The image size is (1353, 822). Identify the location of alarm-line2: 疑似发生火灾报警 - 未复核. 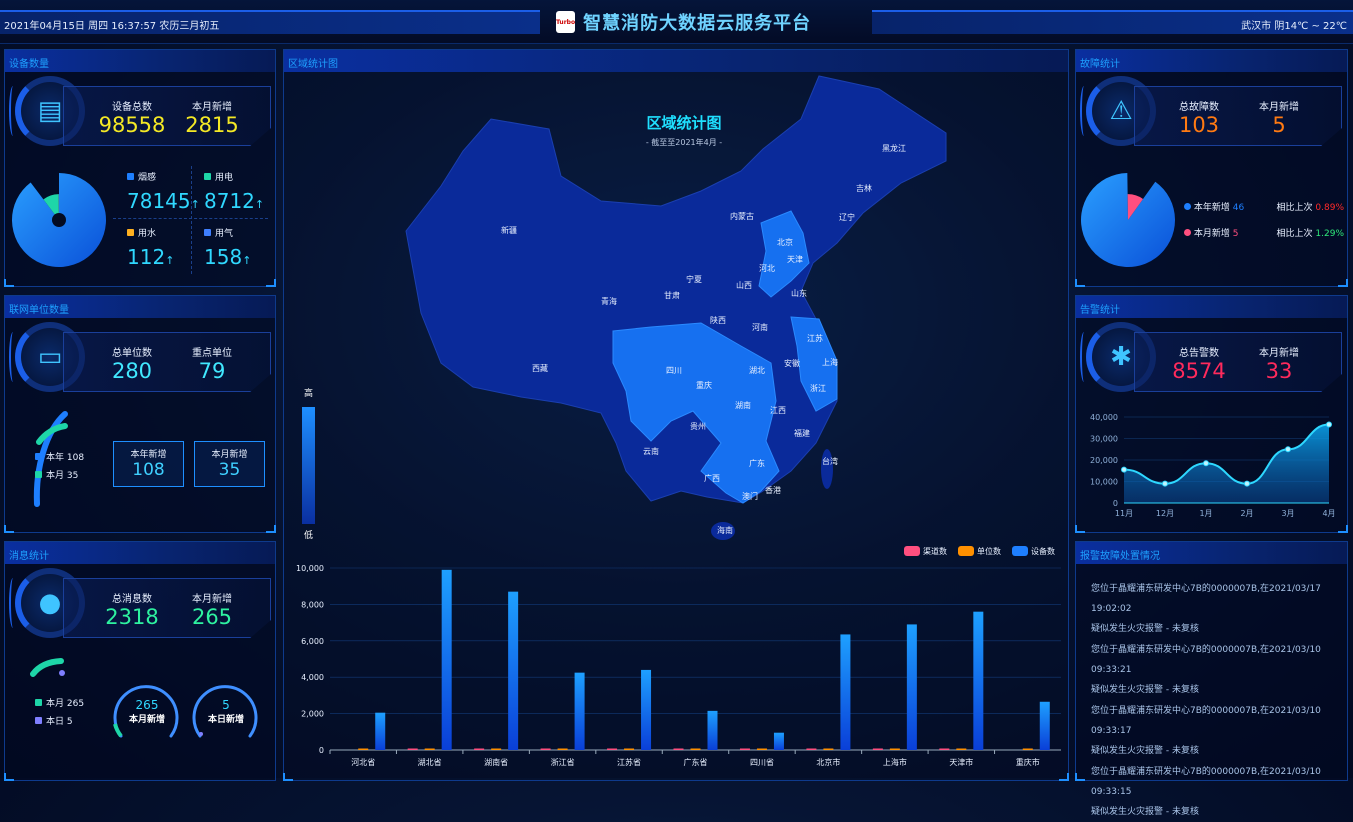
(1219, 751).